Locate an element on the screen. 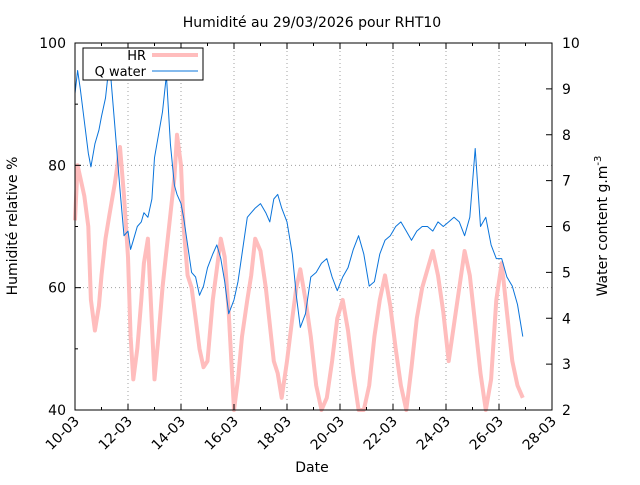 The width and height of the screenshot is (640, 485). legend-label-hr: HR is located at coordinates (136, 56).